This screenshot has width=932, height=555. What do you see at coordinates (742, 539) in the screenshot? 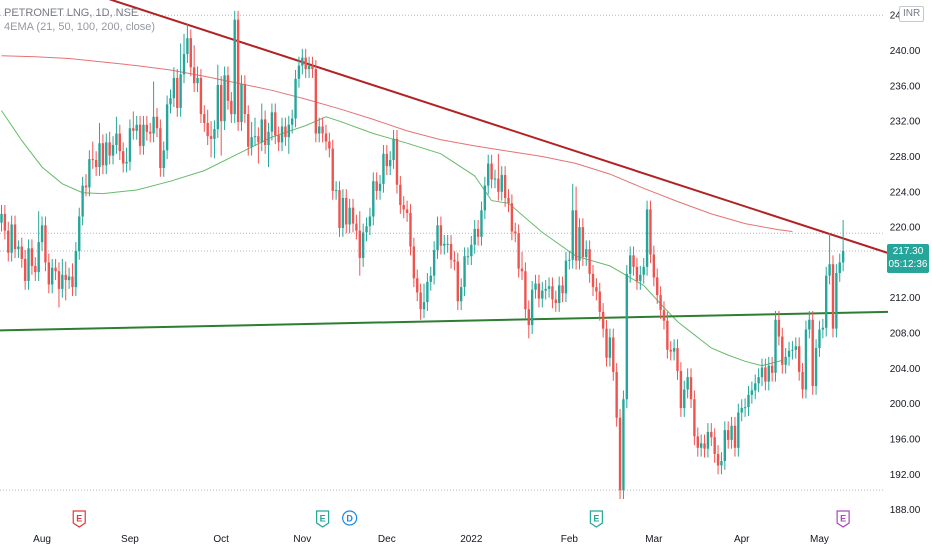
I see `time-tick-label: Apr` at bounding box center [742, 539].